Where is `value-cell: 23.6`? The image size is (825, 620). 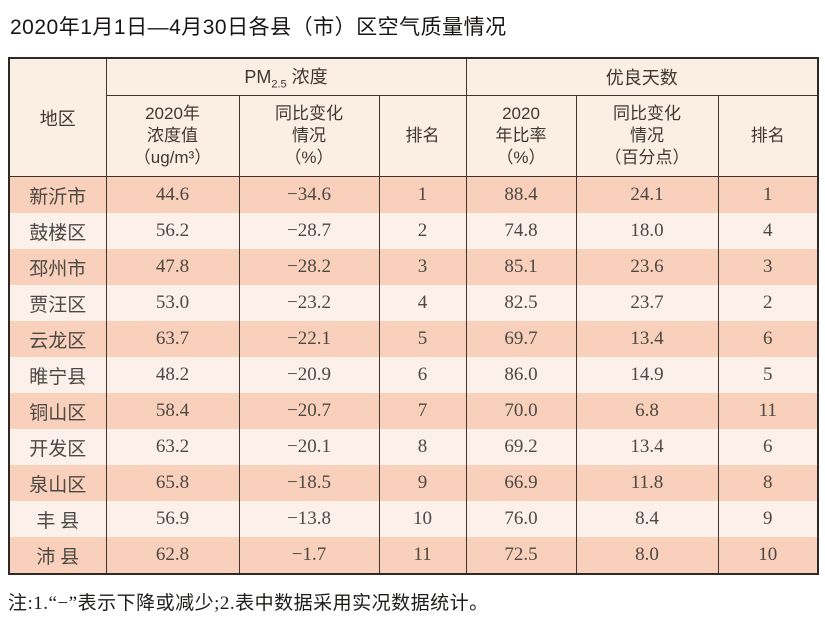 value-cell: 23.6 is located at coordinates (647, 267).